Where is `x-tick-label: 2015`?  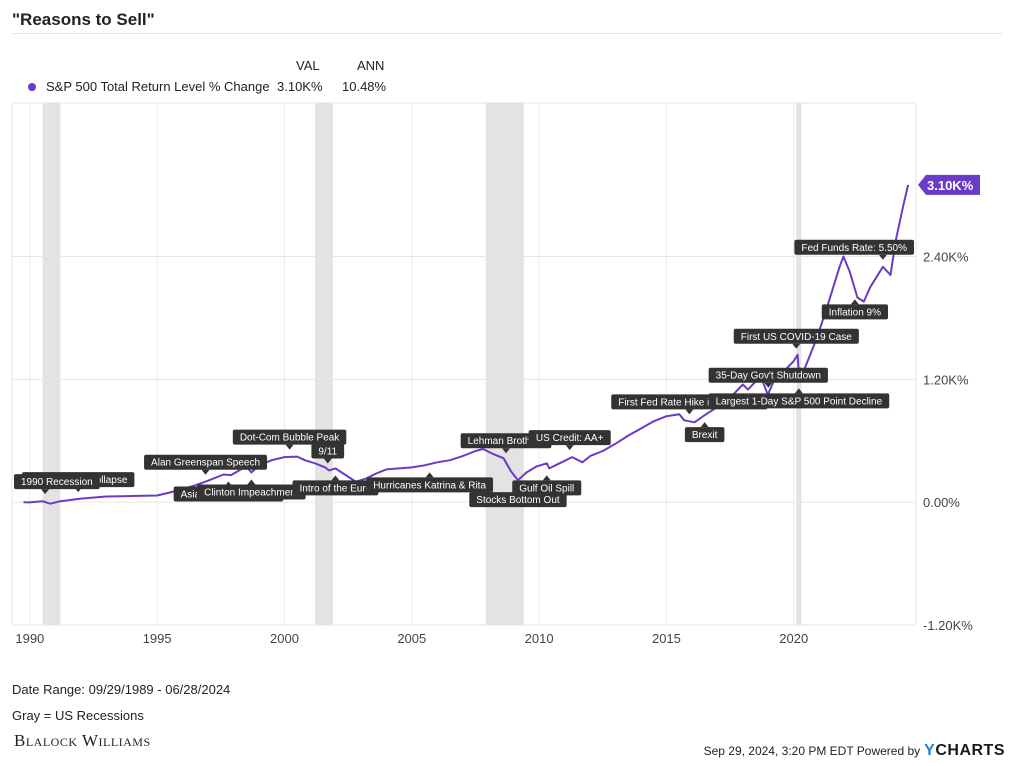 x-tick-label: 2015 is located at coordinates (666, 638).